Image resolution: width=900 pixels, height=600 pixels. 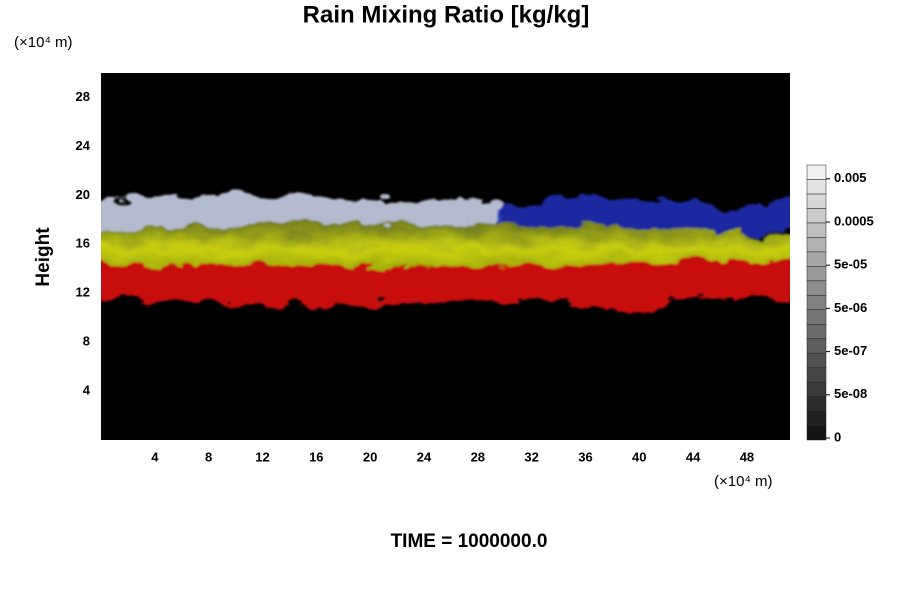 What do you see at coordinates (83, 194) in the screenshot?
I see `y-tick-label: 20` at bounding box center [83, 194].